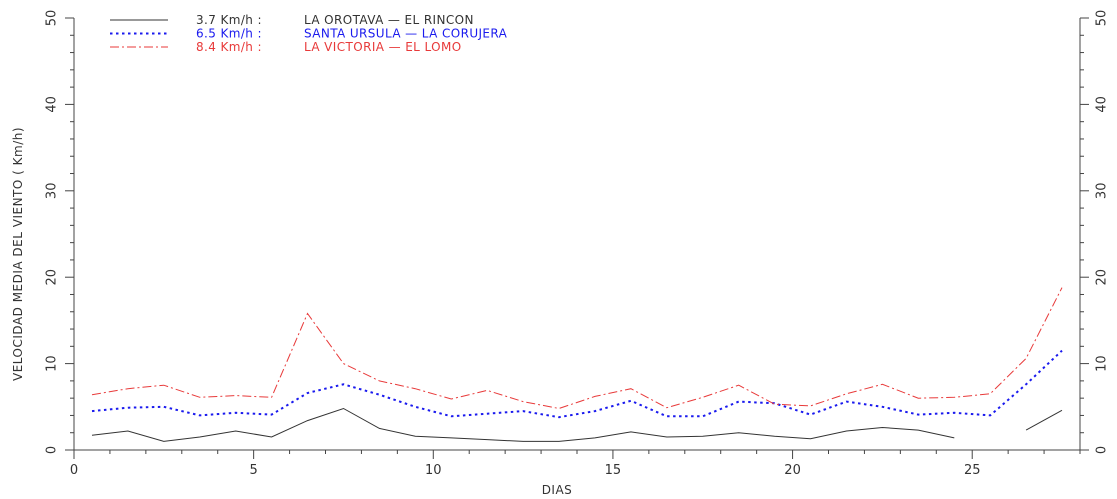 The width and height of the screenshot is (1117, 499). What do you see at coordinates (972, 470) in the screenshot?
I see `x-tick-label: 25` at bounding box center [972, 470].